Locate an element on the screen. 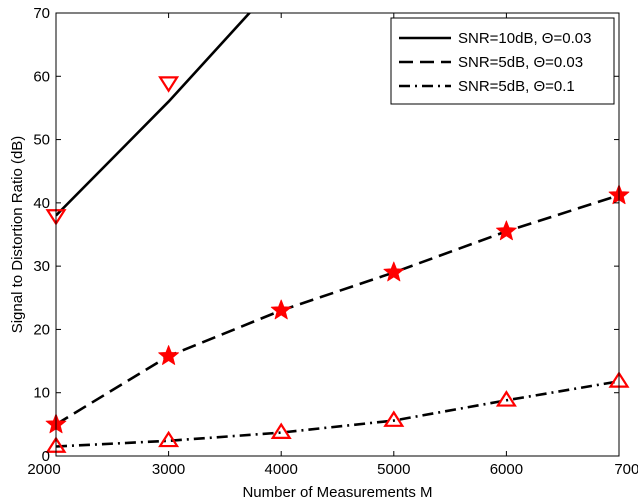  y-tick-label: 10 is located at coordinates (41, 393).